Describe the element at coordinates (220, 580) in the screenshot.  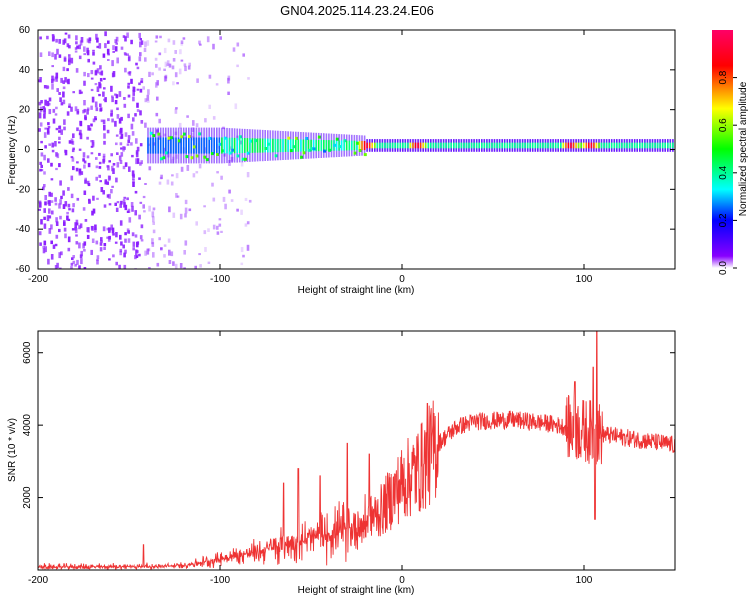
I see `x-tick-label: -100` at that location.